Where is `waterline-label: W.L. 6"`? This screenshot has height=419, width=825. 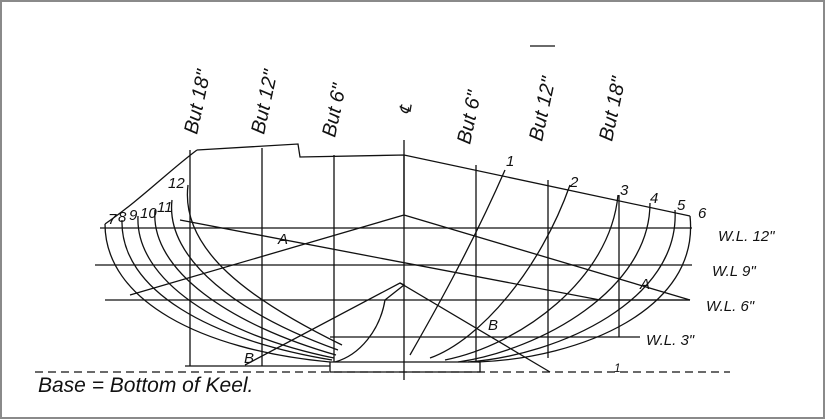 waterline-label: W.L. 6" is located at coordinates (730, 306).